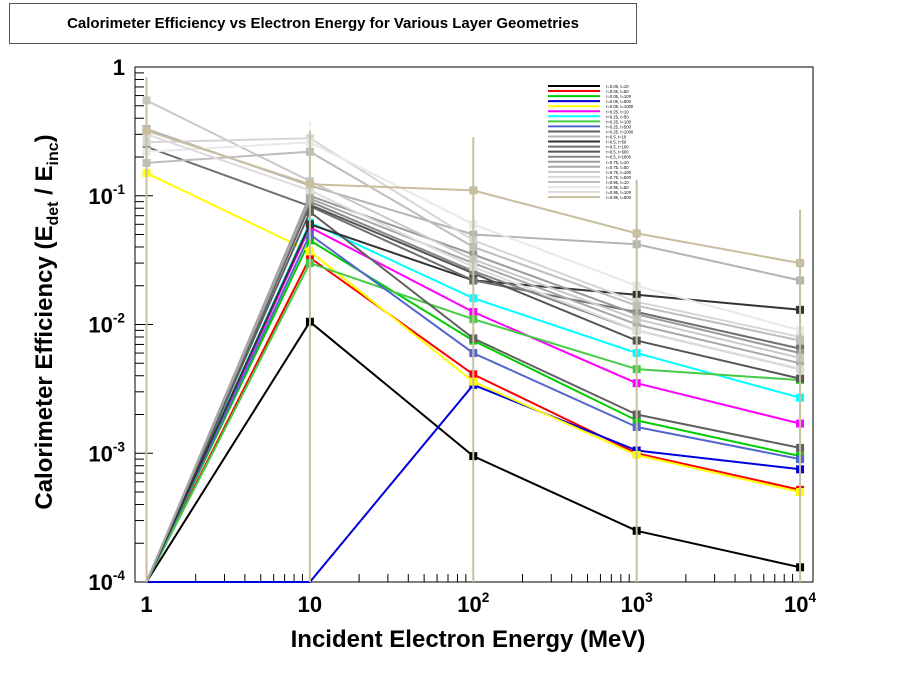 Image resolution: width=900 pixels, height=675 pixels. What do you see at coordinates (616, 142) in the screenshot?
I see `legend-label: r=0.5, t=50` at bounding box center [616, 142].